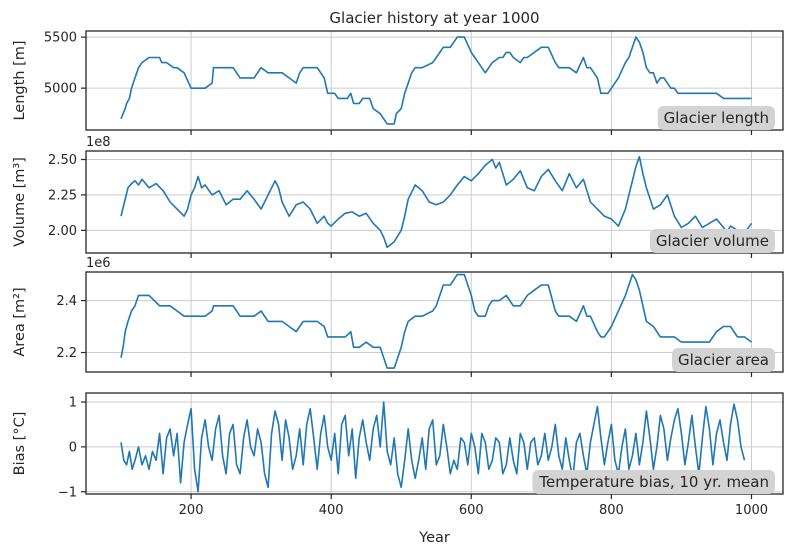 This screenshot has width=792, height=556. What do you see at coordinates (60, 89) in the screenshot?
I see `y-tick-label: 5000` at bounding box center [60, 89].